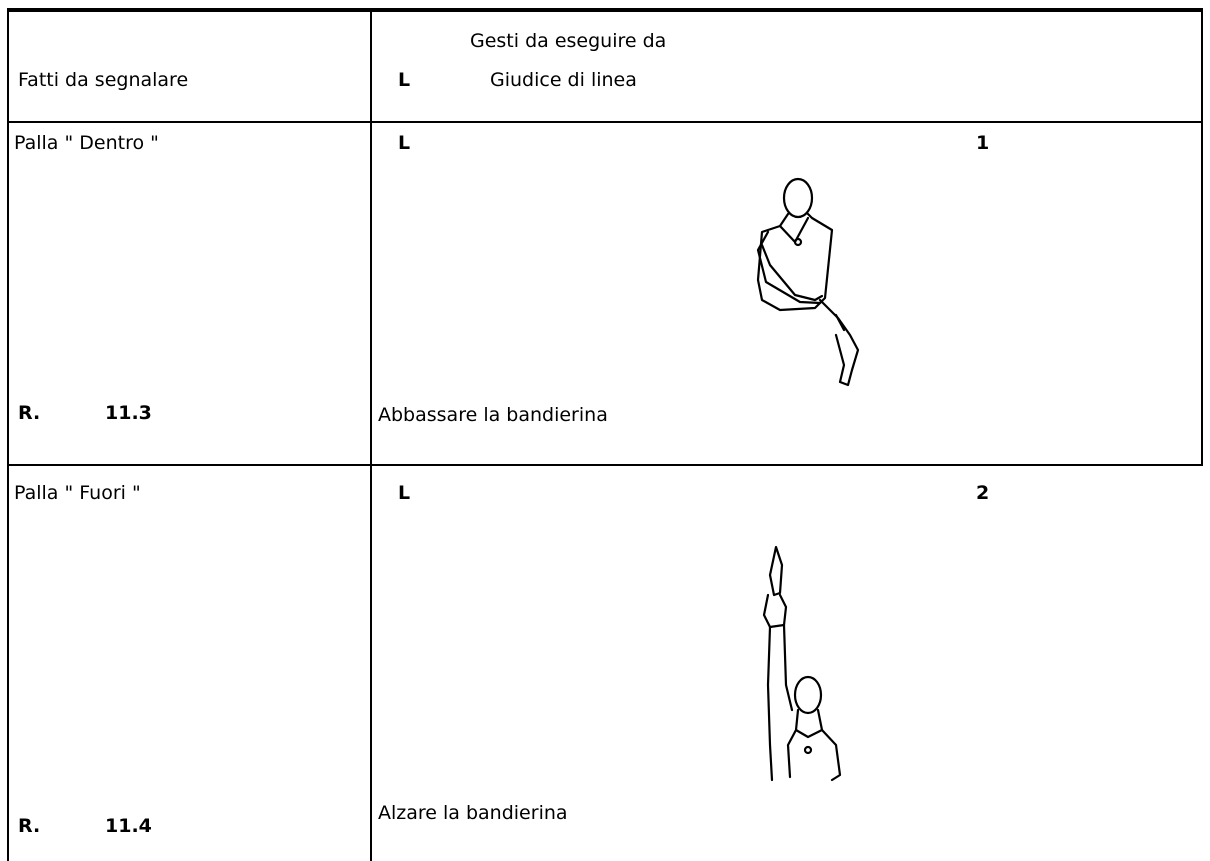  I want to click on rule: 11.3, so click(128, 413).